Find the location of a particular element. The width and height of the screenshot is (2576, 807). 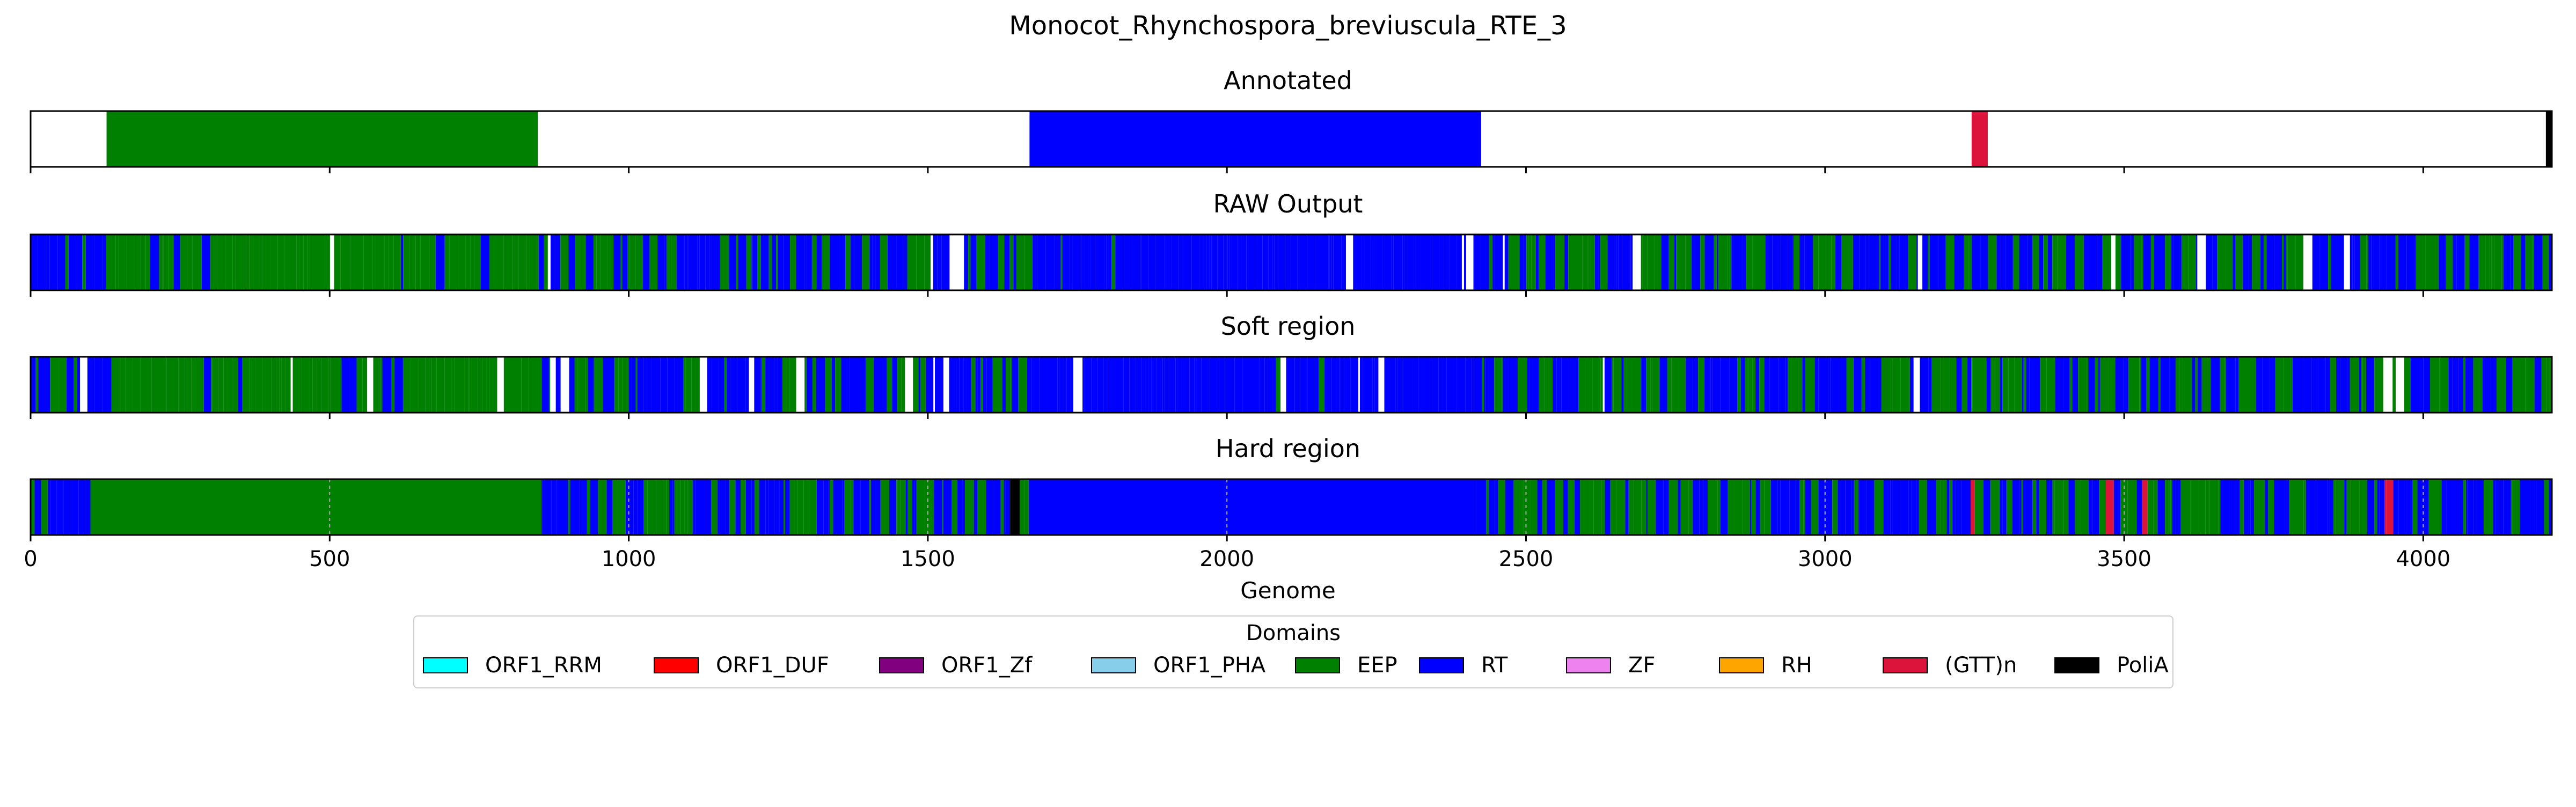

track-frame is located at coordinates (1291, 262).